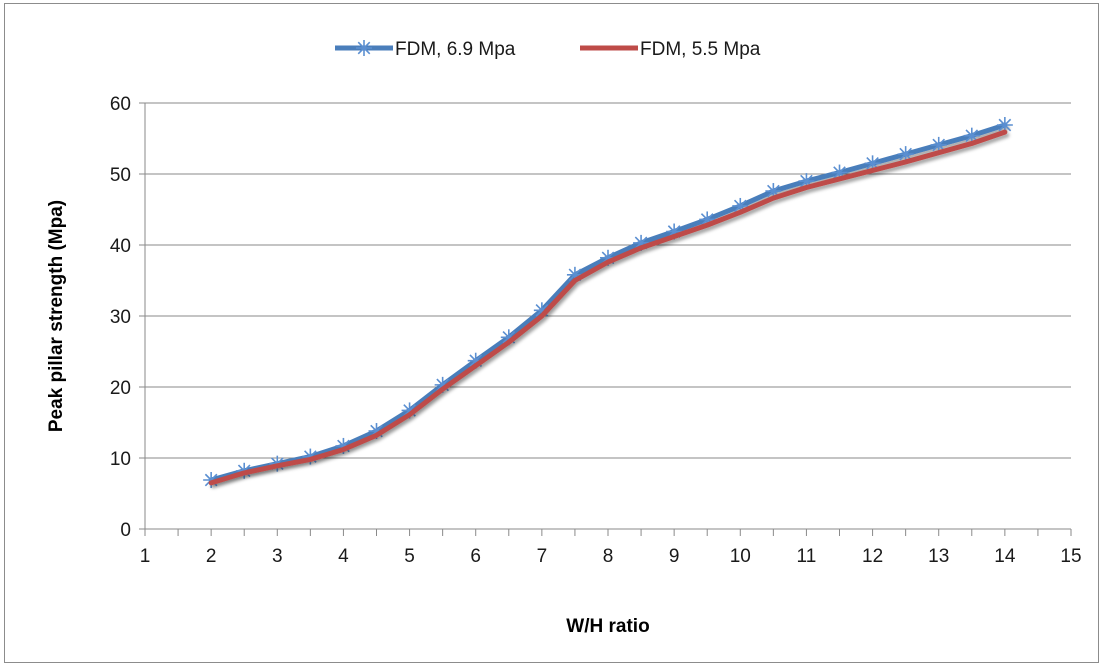 This screenshot has width=1105, height=668. What do you see at coordinates (607, 626) in the screenshot?
I see `x-axis-title: W/H ratio` at bounding box center [607, 626].